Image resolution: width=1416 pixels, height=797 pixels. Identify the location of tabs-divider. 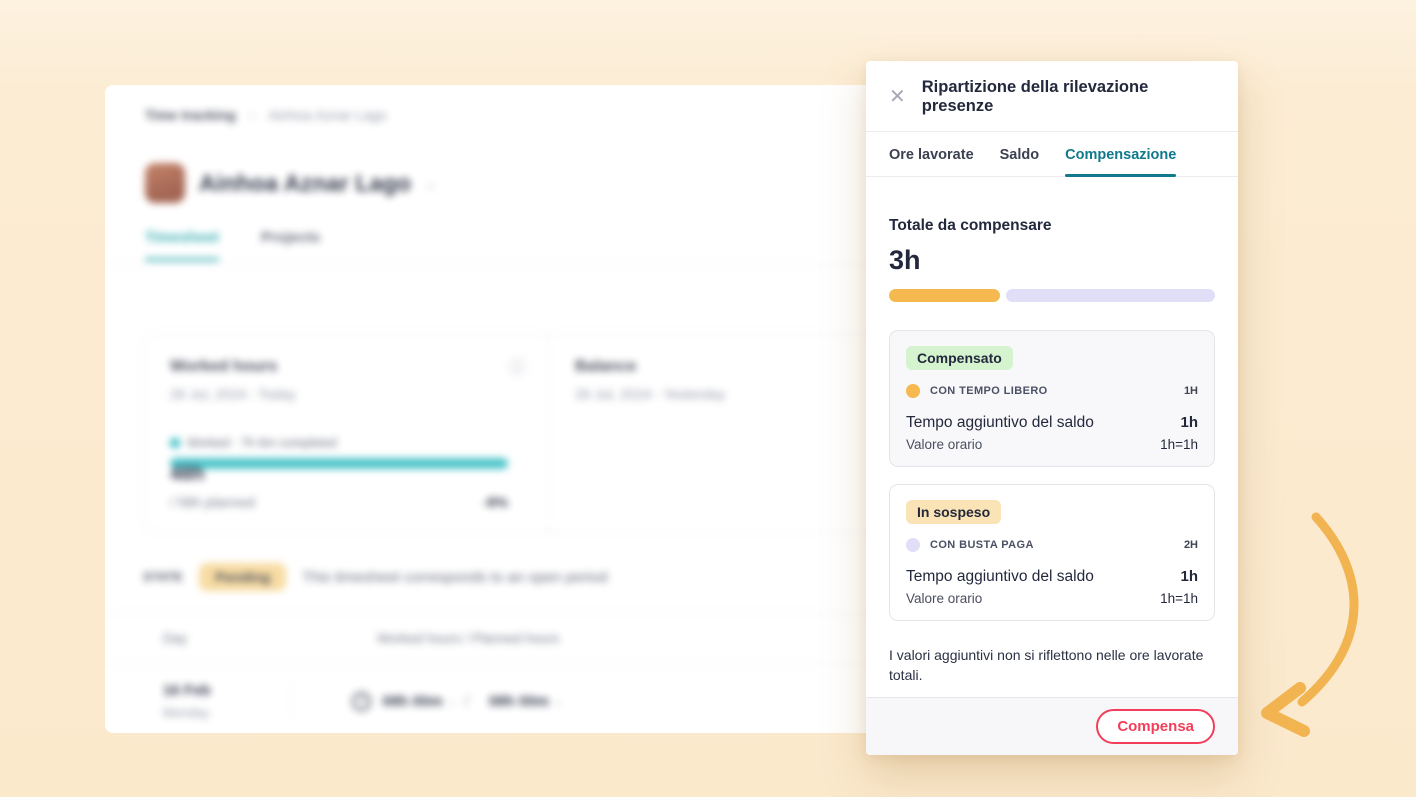
(547, 265).